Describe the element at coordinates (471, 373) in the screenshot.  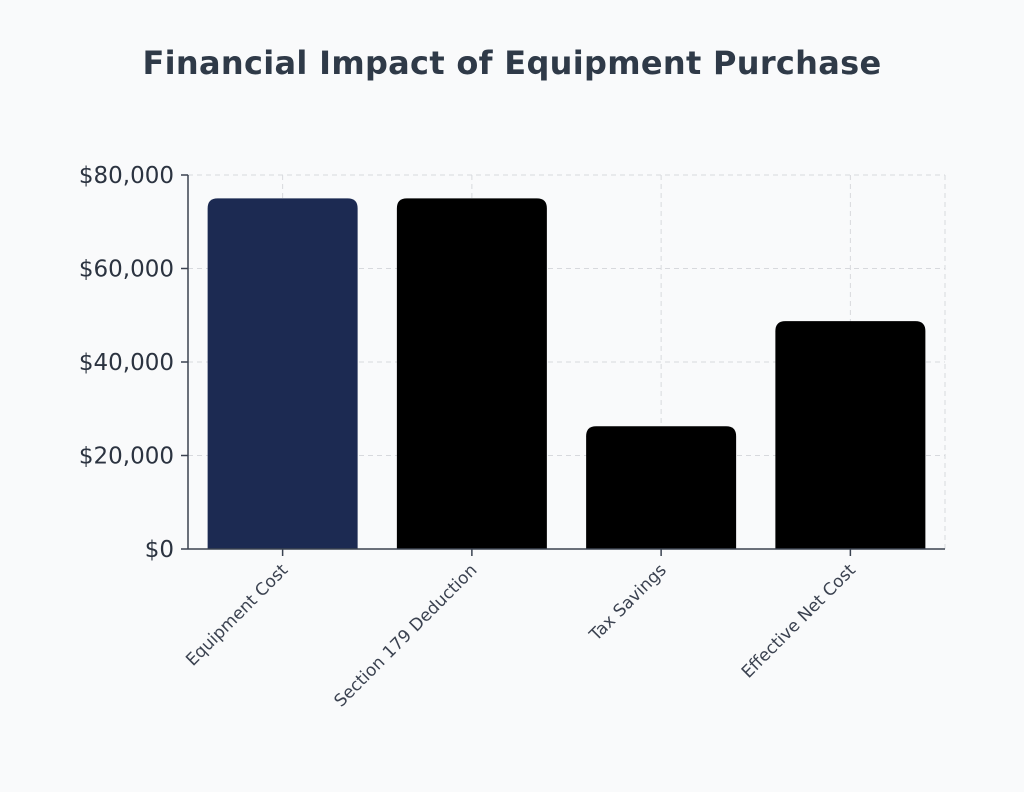
I see `bar-section-179-deduction` at that location.